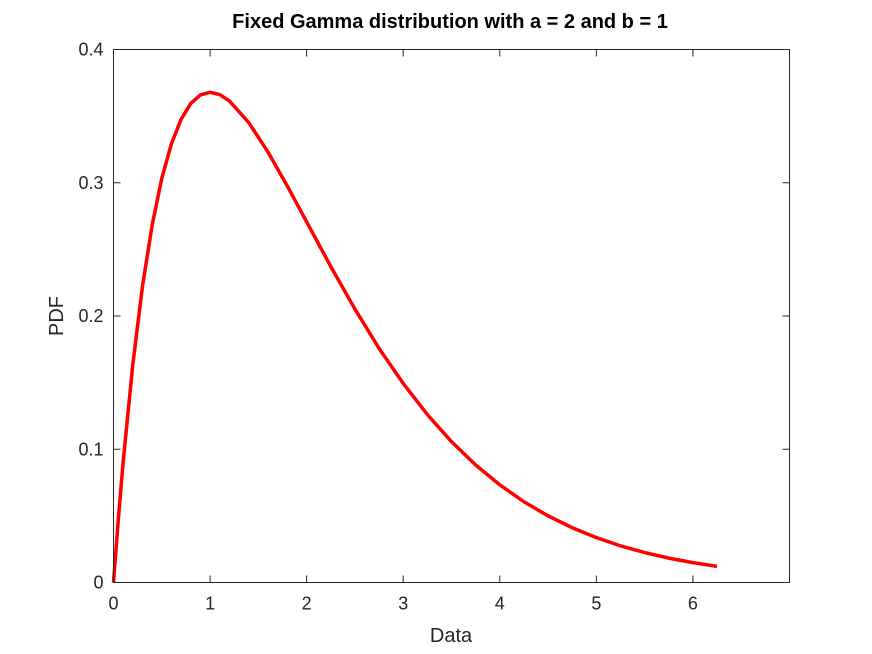  What do you see at coordinates (90, 449) in the screenshot?
I see `y-tick-label: 0.1` at bounding box center [90, 449].